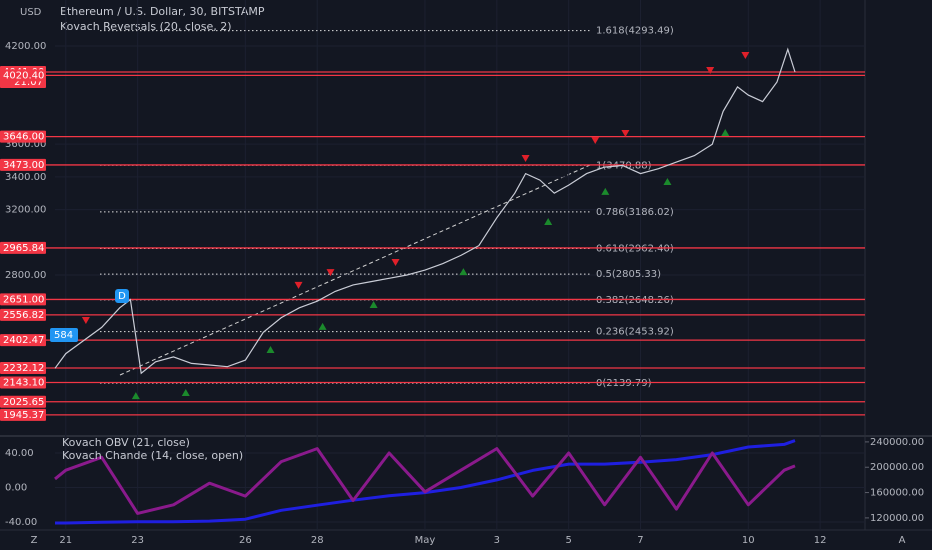  Describe the element at coordinates (34, 540) in the screenshot. I see `ui-button: Z` at that location.